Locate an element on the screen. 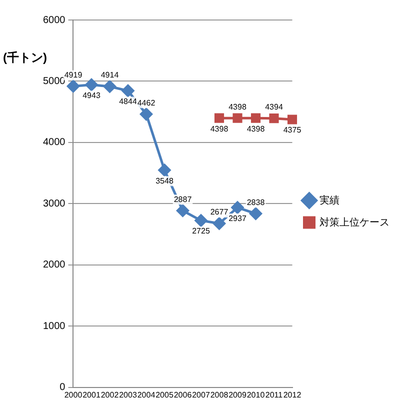 This screenshot has height=409, width=415. x-tick-label: 2009 is located at coordinates (237, 395).